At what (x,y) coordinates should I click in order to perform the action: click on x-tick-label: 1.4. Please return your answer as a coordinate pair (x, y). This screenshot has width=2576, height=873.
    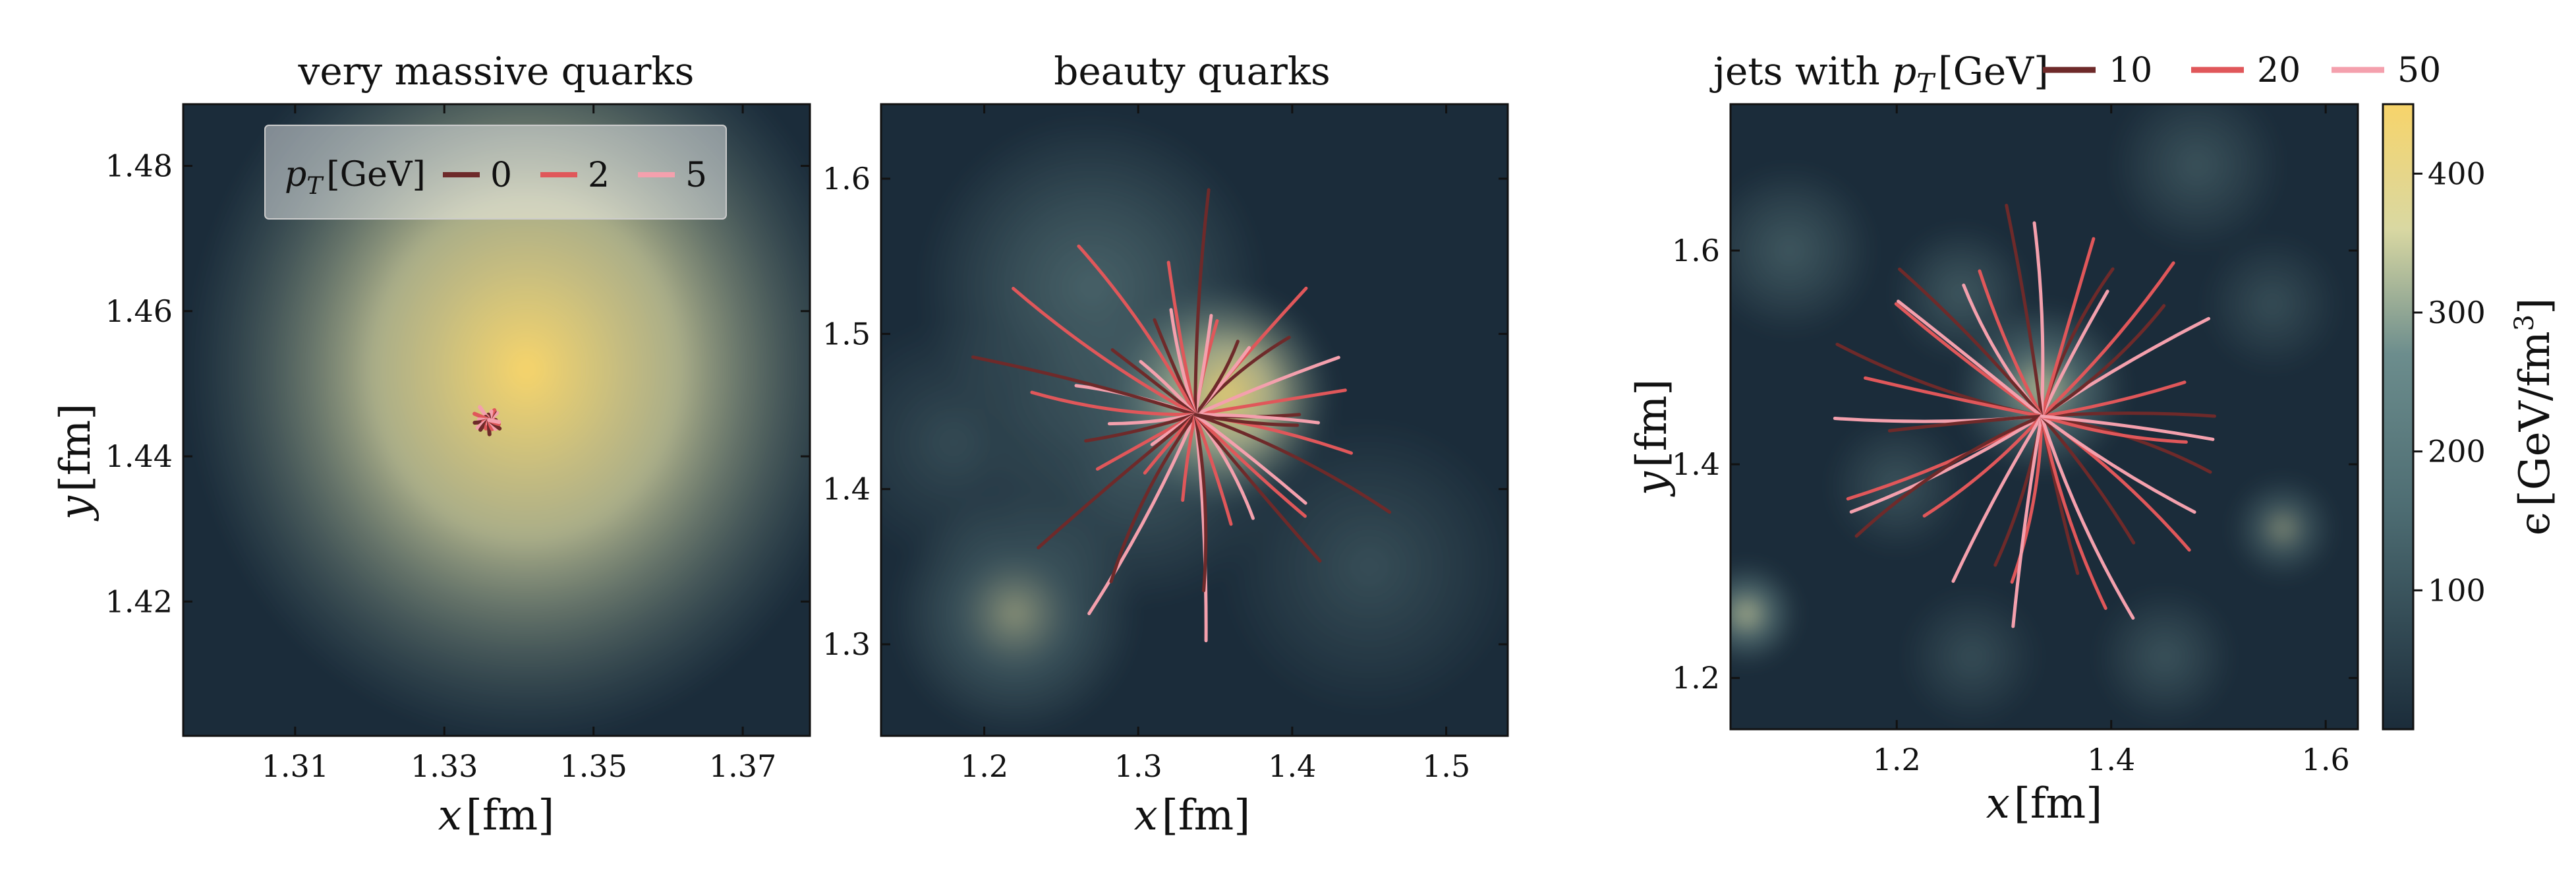
    Looking at the image, I should click on (2111, 759).